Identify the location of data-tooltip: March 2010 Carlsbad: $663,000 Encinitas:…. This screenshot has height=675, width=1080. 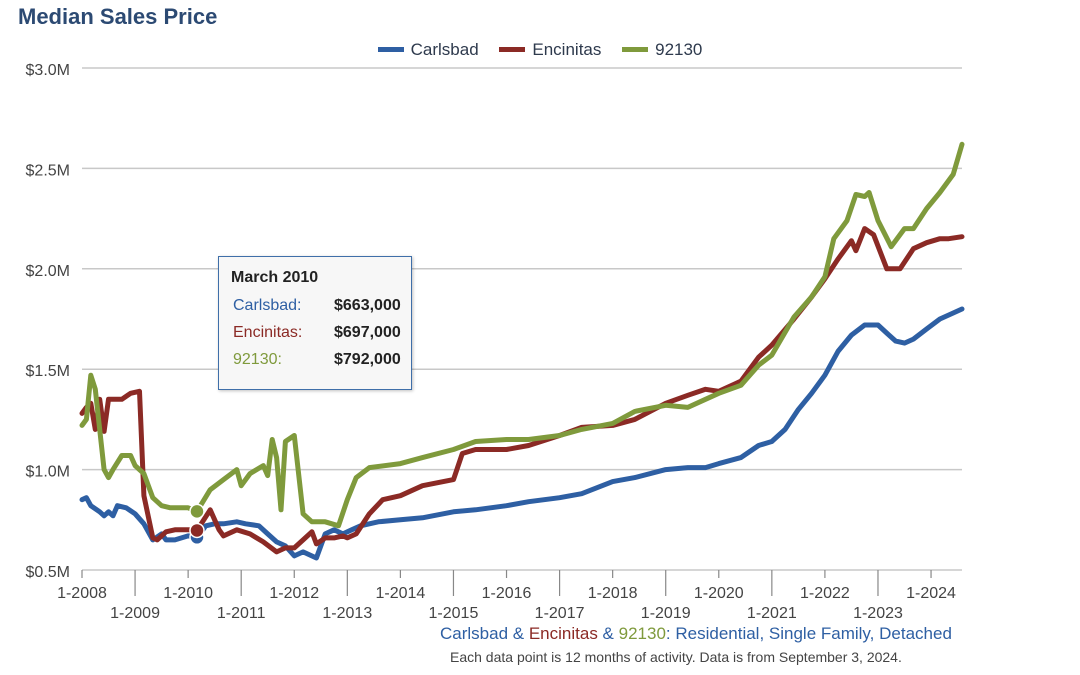
(315, 323).